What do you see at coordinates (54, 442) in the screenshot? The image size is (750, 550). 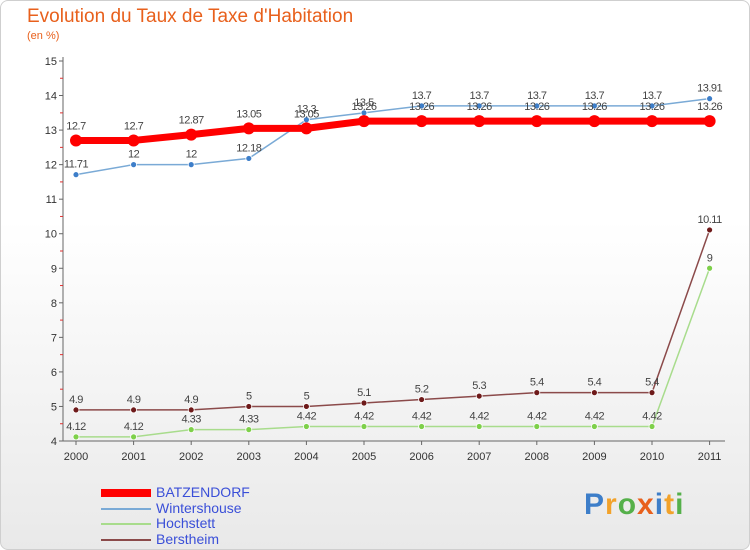 I see `y-tick-label: 4` at bounding box center [54, 442].